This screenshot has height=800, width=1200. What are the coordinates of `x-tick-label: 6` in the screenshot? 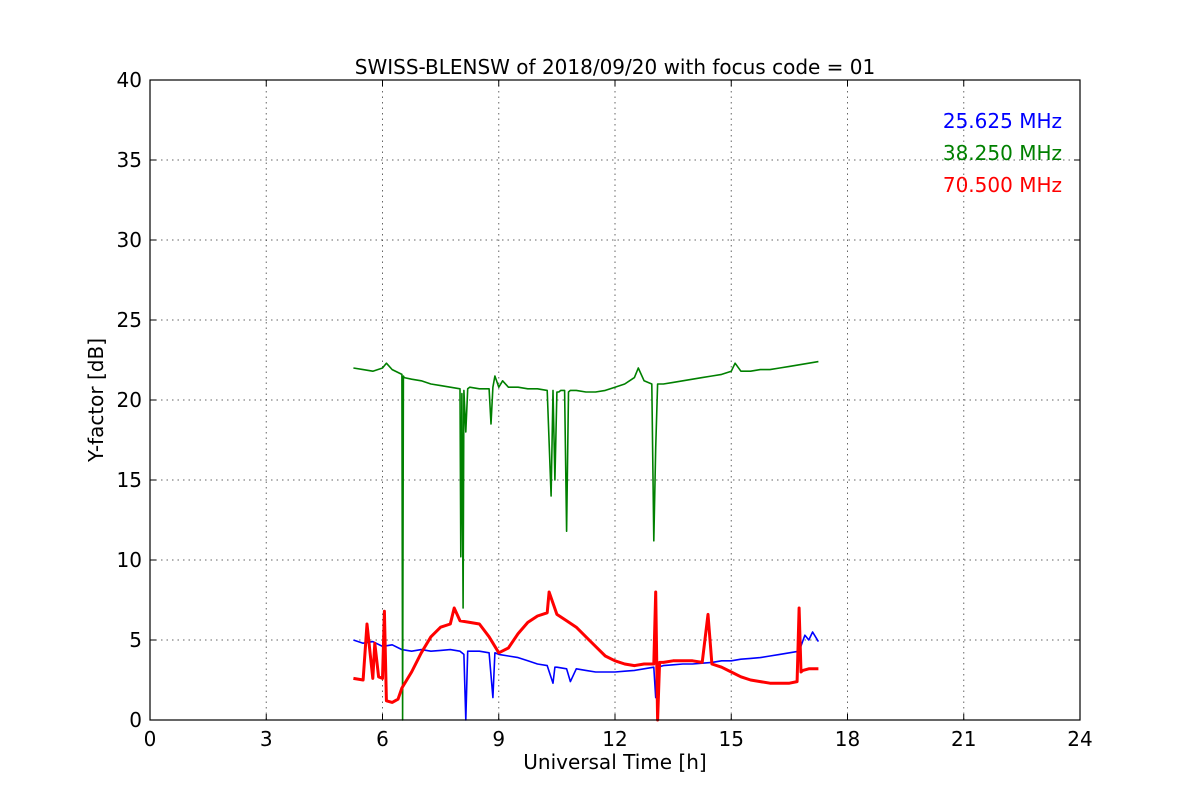 It's located at (382, 739).